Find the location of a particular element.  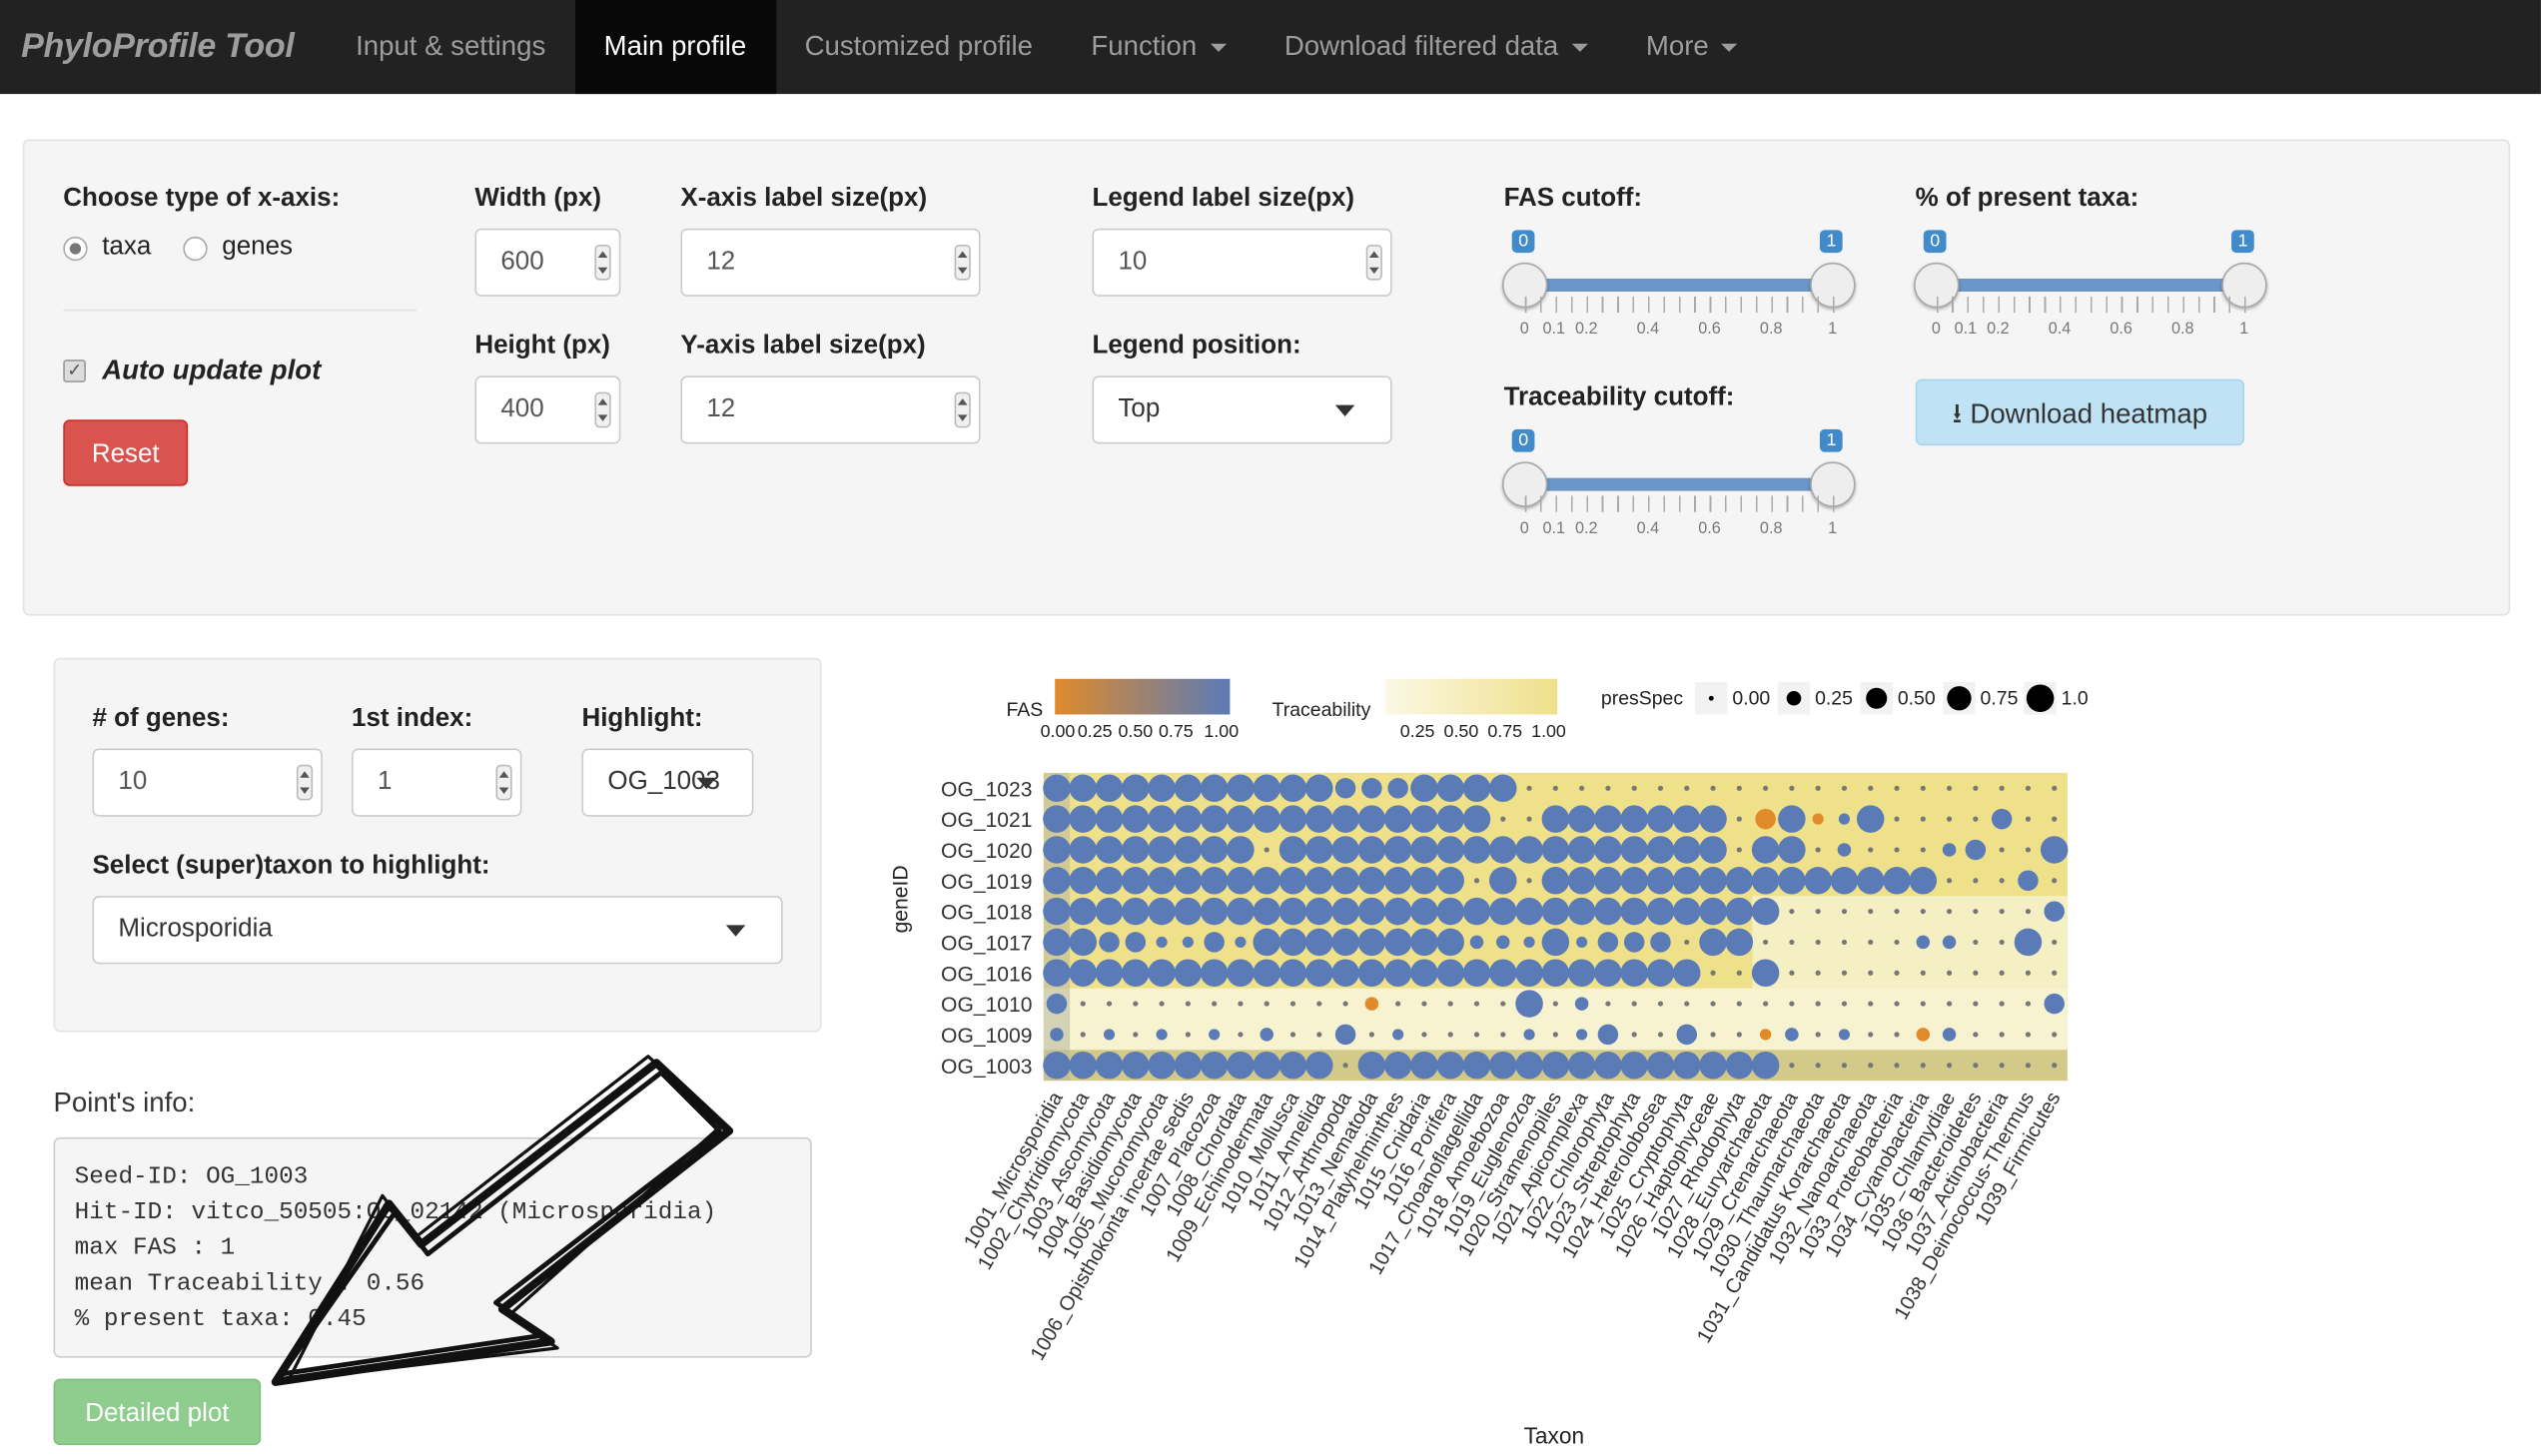

radio-taxa is located at coordinates (76, 249).